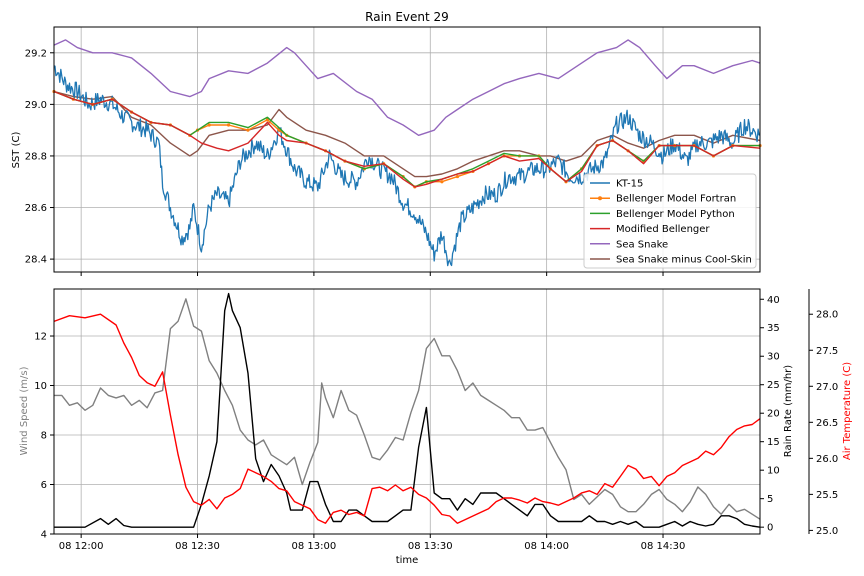 Image resolution: width=864 pixels, height=576 pixels. I want to click on sst-y-ticks: 28.4 28.6 28.8 29.0 29.2, so click(39, 157).